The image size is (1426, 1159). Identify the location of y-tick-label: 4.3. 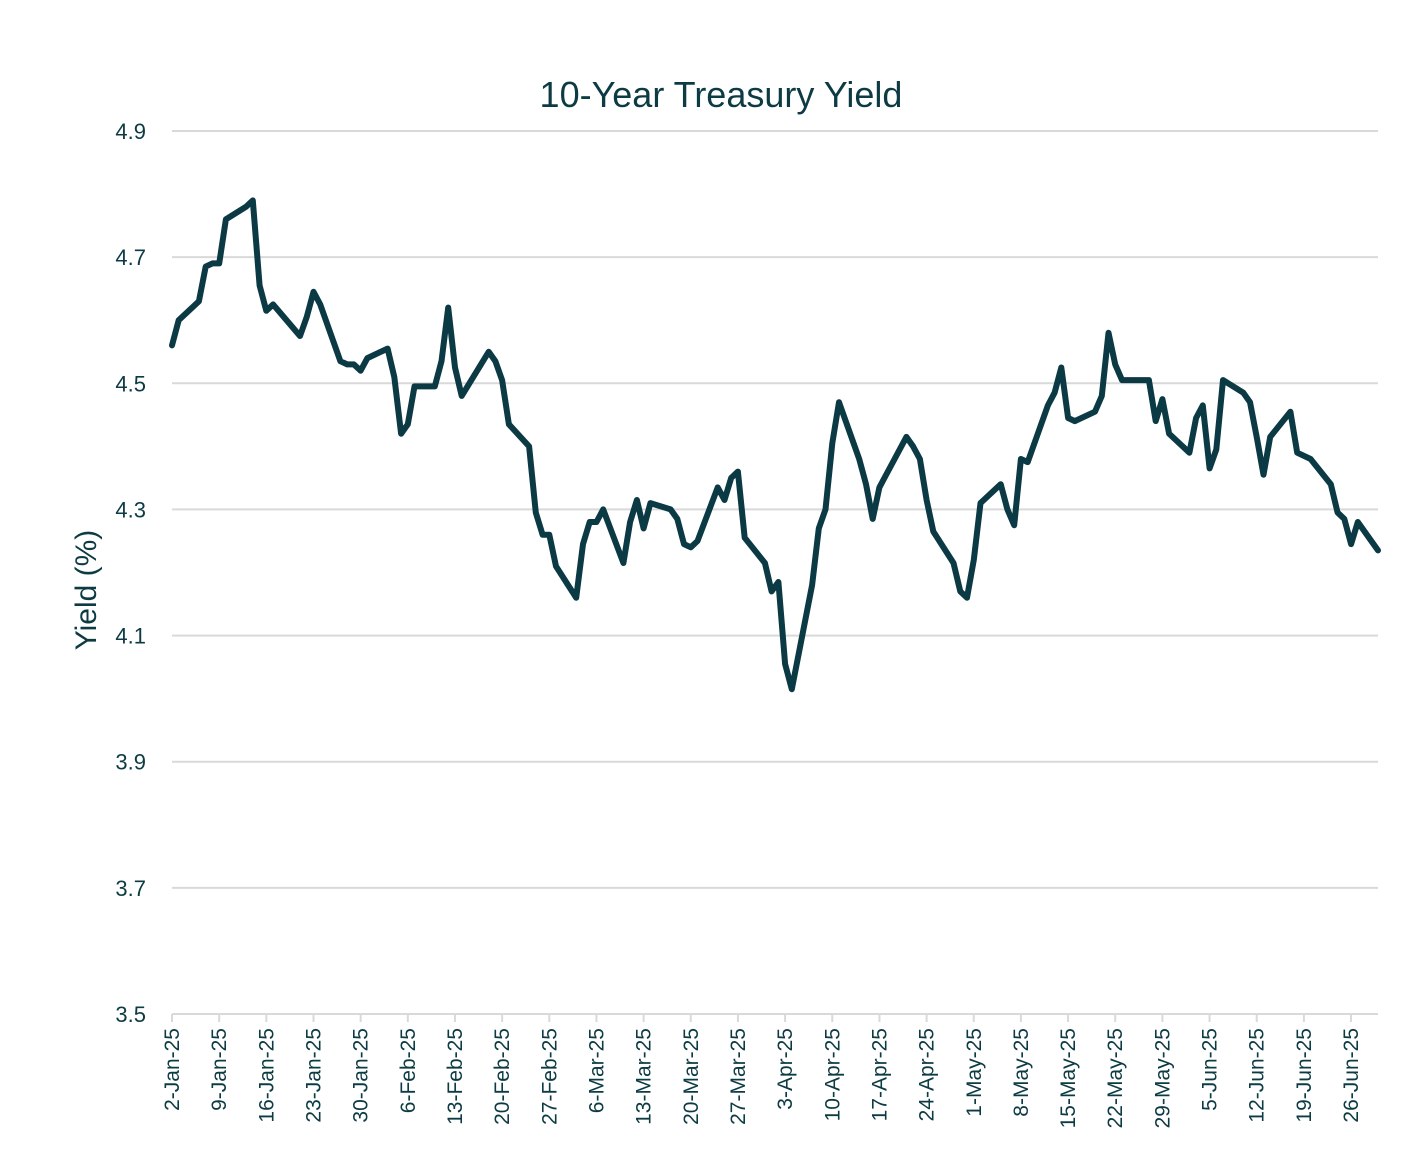
(130, 509).